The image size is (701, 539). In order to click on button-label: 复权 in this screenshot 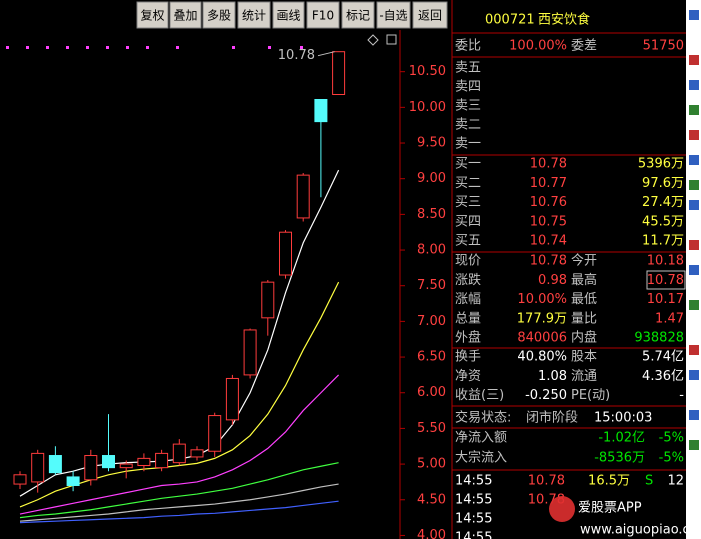, I will do `click(152, 16)`.